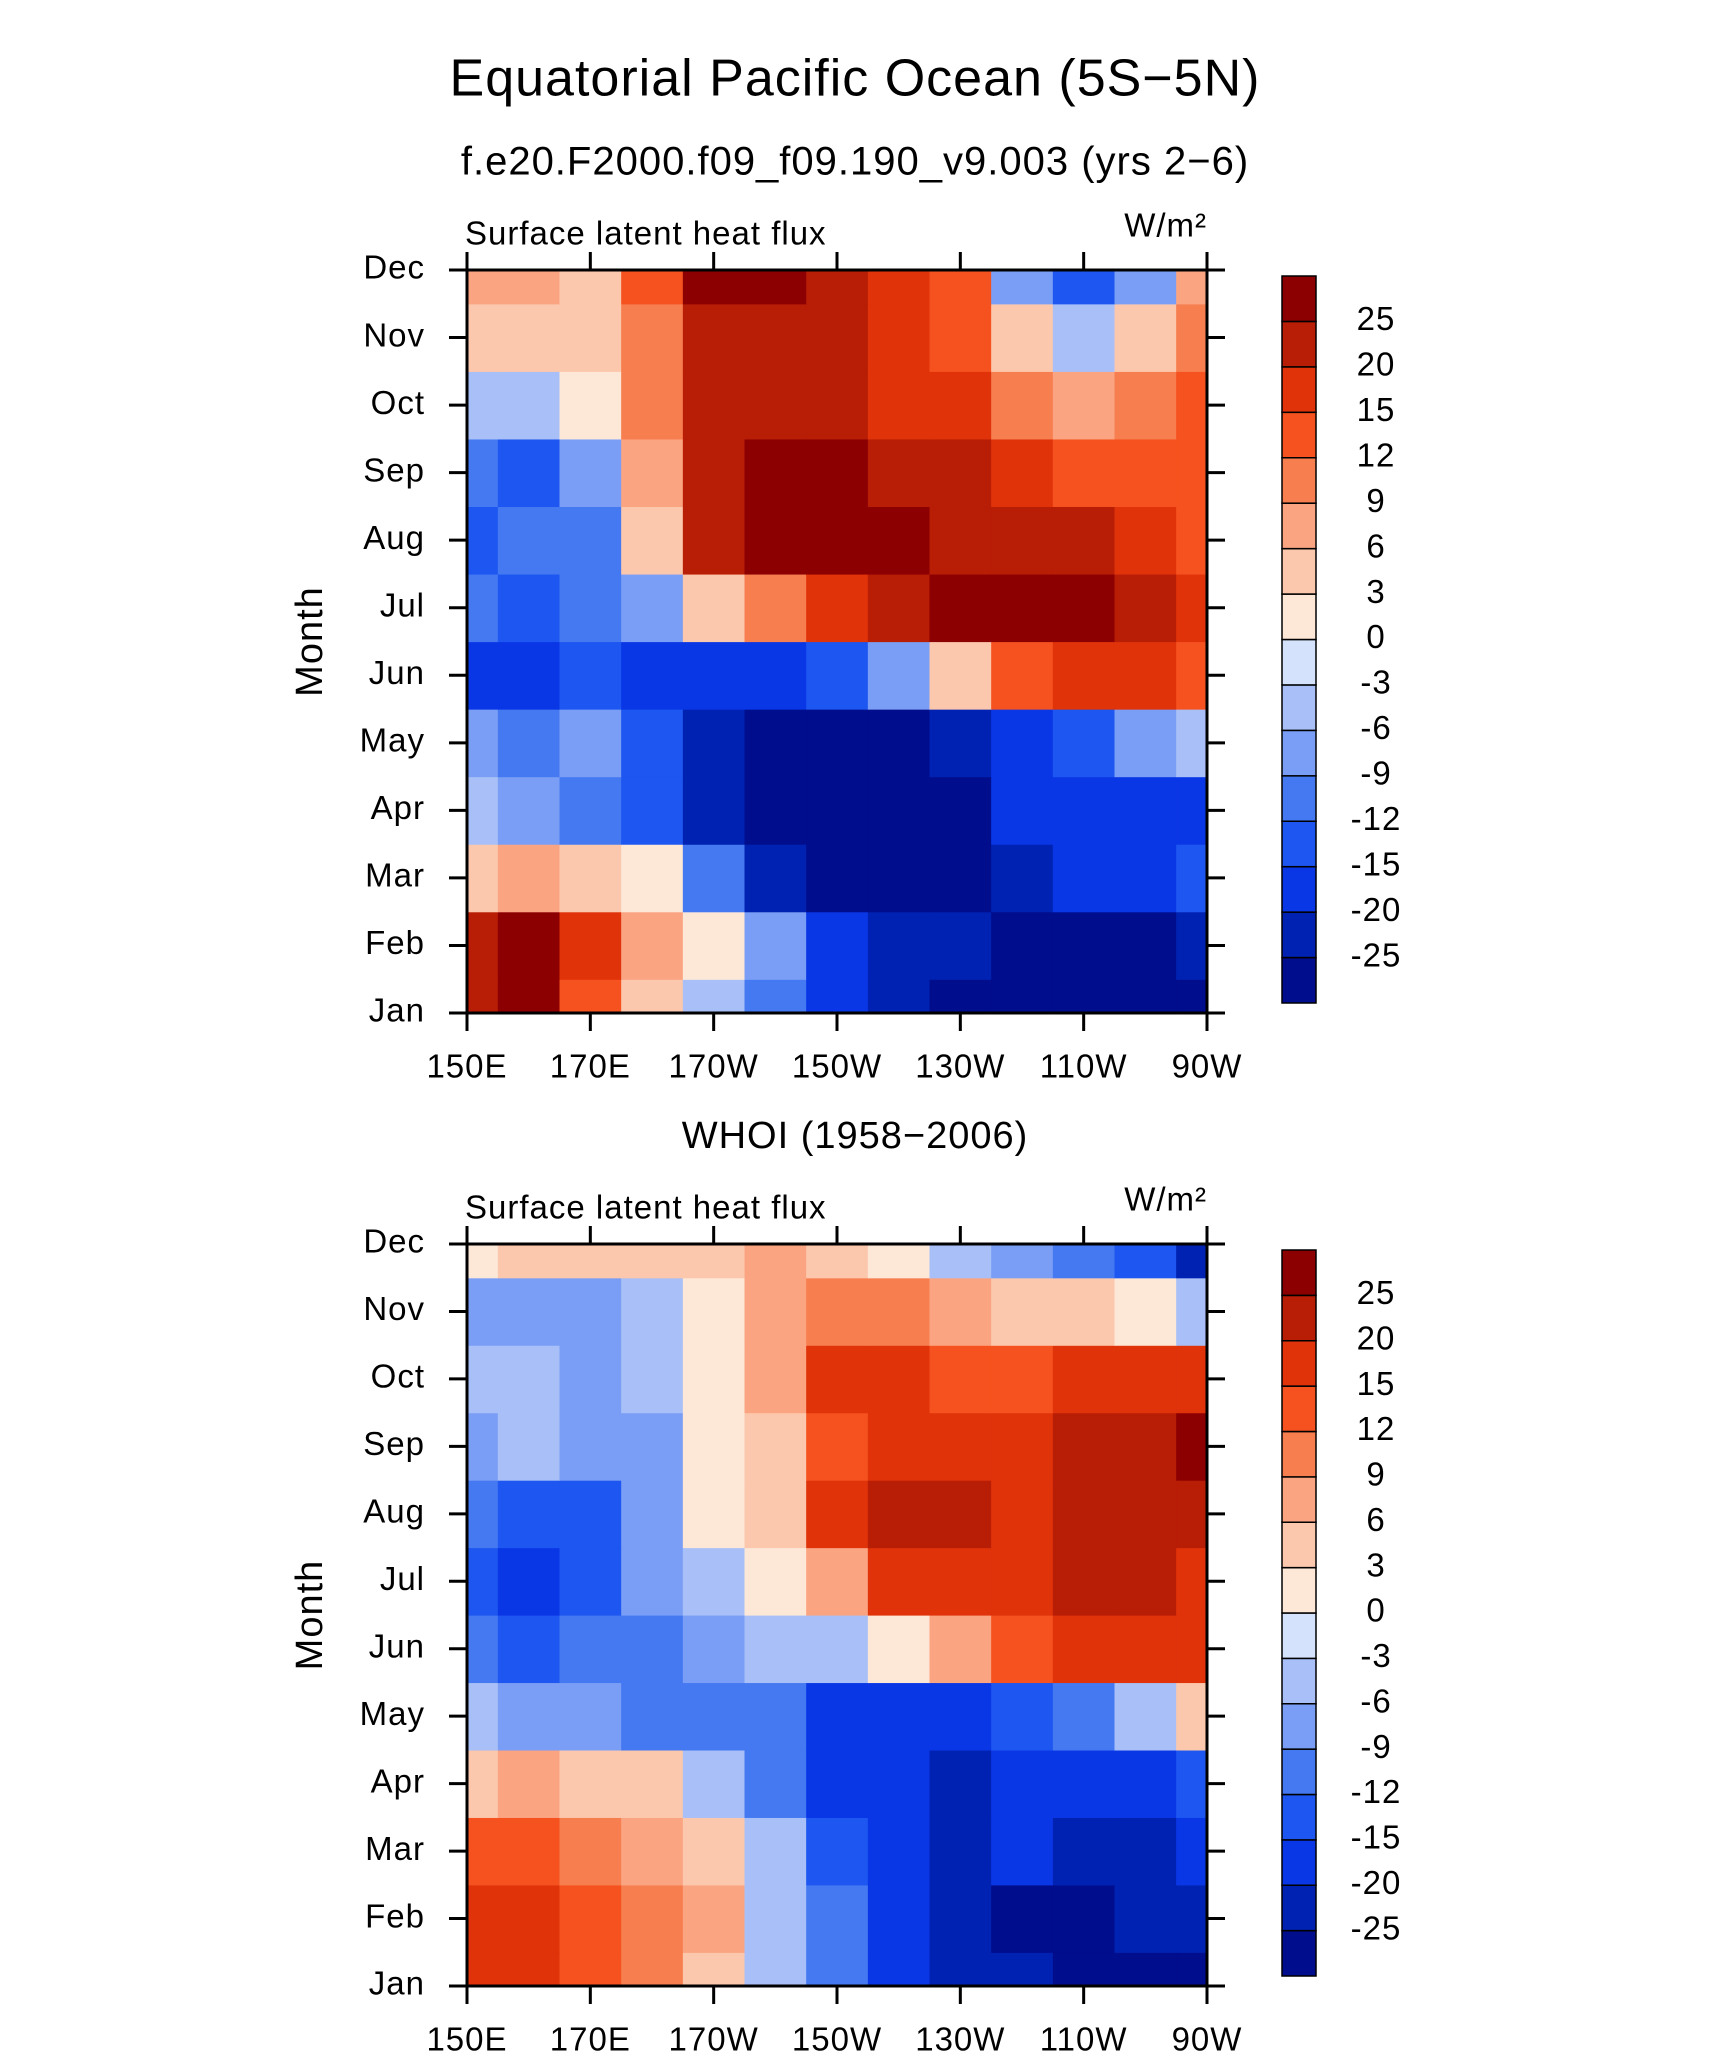 The width and height of the screenshot is (1710, 2059). I want to click on field-label: Surface latent heat flux, so click(646, 1207).